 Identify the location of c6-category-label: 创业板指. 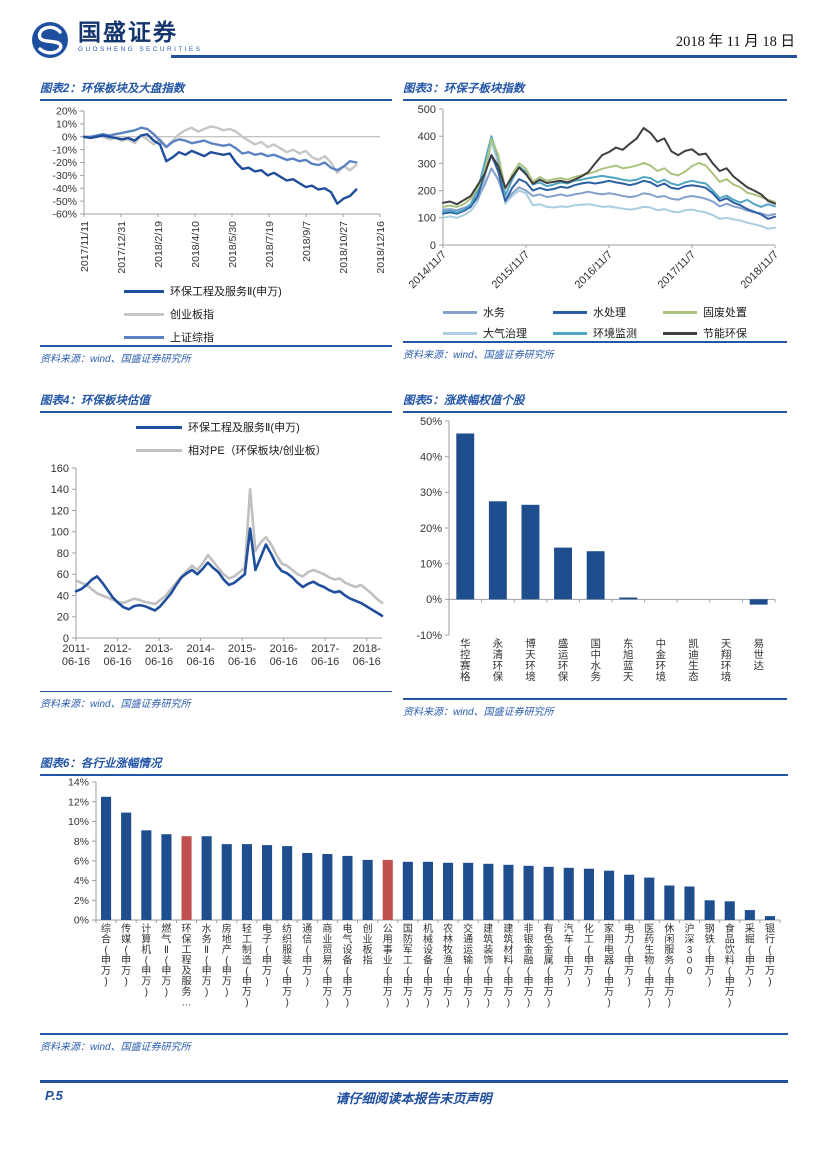
(368, 944).